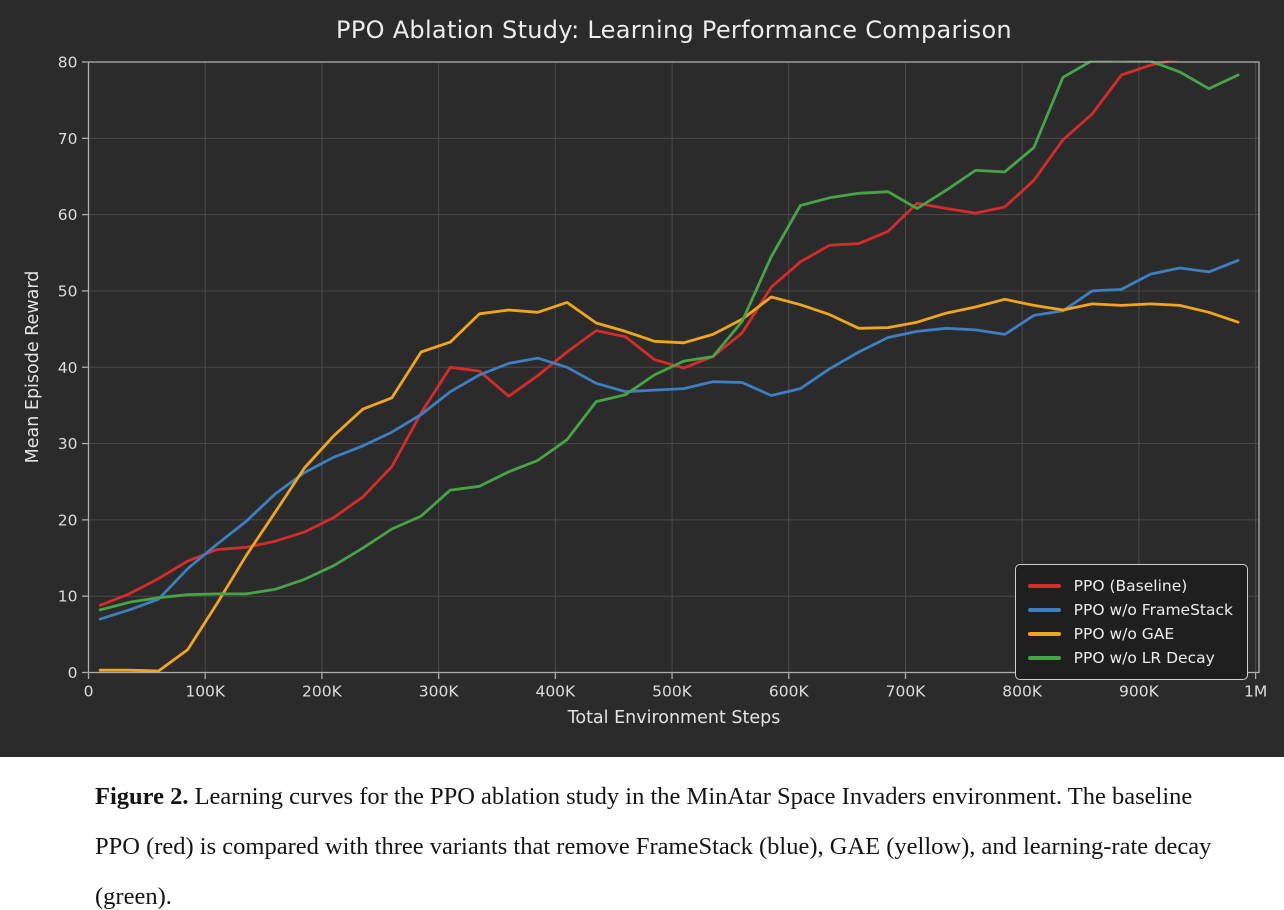 The width and height of the screenshot is (1284, 910). Describe the element at coordinates (89, 692) in the screenshot. I see `x-tick-label: 0` at that location.